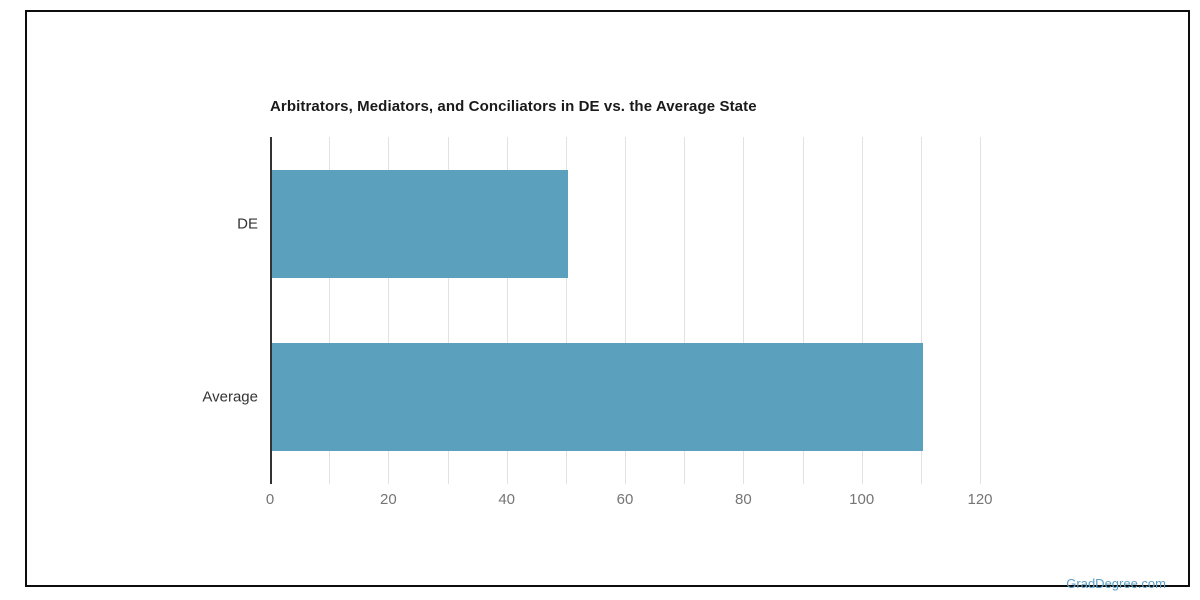 The image size is (1200, 600). Describe the element at coordinates (420, 223) in the screenshot. I see `bar-de` at that location.